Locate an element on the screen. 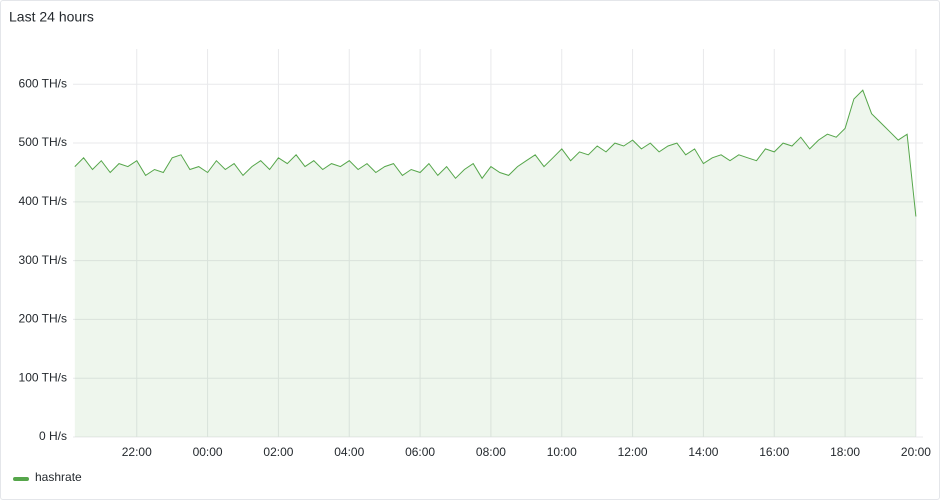 Image resolution: width=940 pixels, height=500 pixels. x-tick-label: 20:00 is located at coordinates (916, 452).